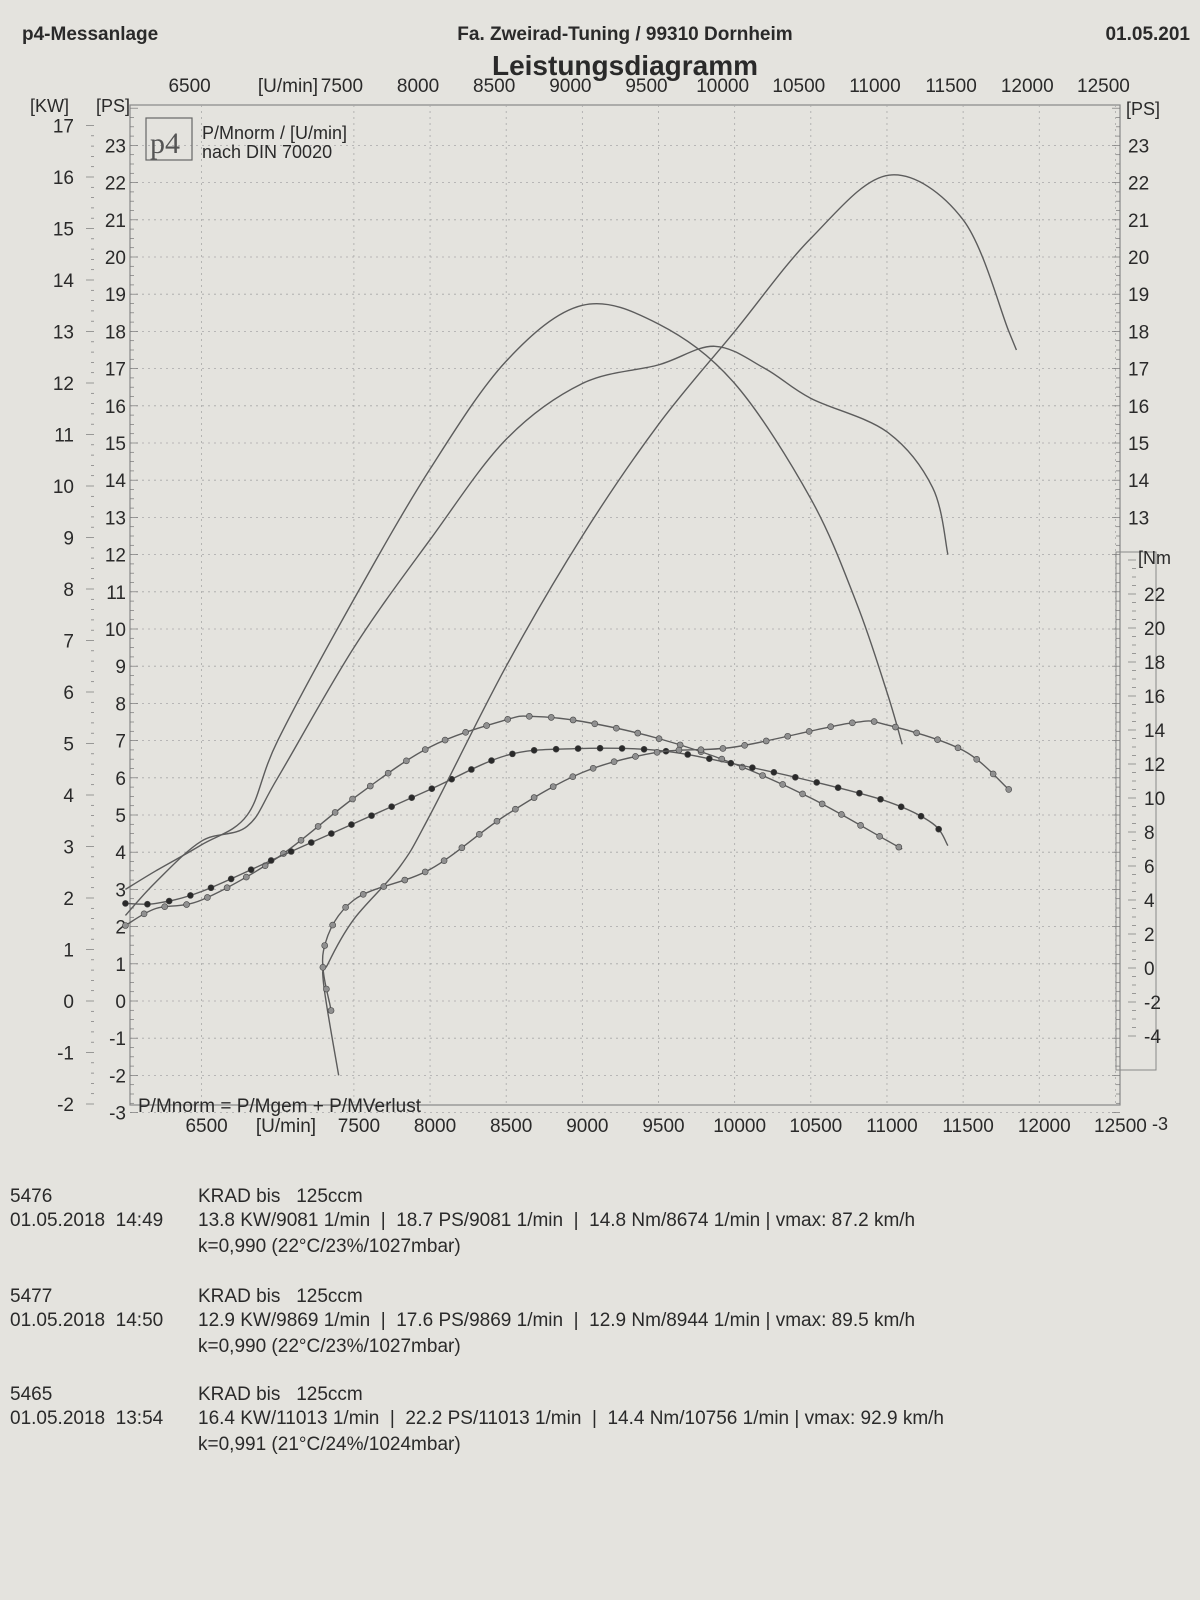  What do you see at coordinates (288, 86) in the screenshot?
I see `x-unit-top: [U/min]` at bounding box center [288, 86].